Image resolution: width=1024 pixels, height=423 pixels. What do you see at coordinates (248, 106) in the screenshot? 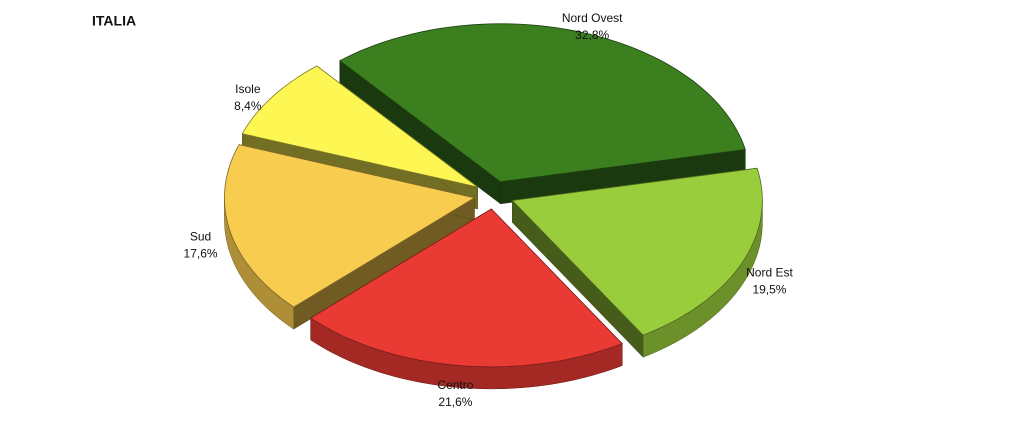
I see `slice-value-label: 8,4%` at bounding box center [248, 106].